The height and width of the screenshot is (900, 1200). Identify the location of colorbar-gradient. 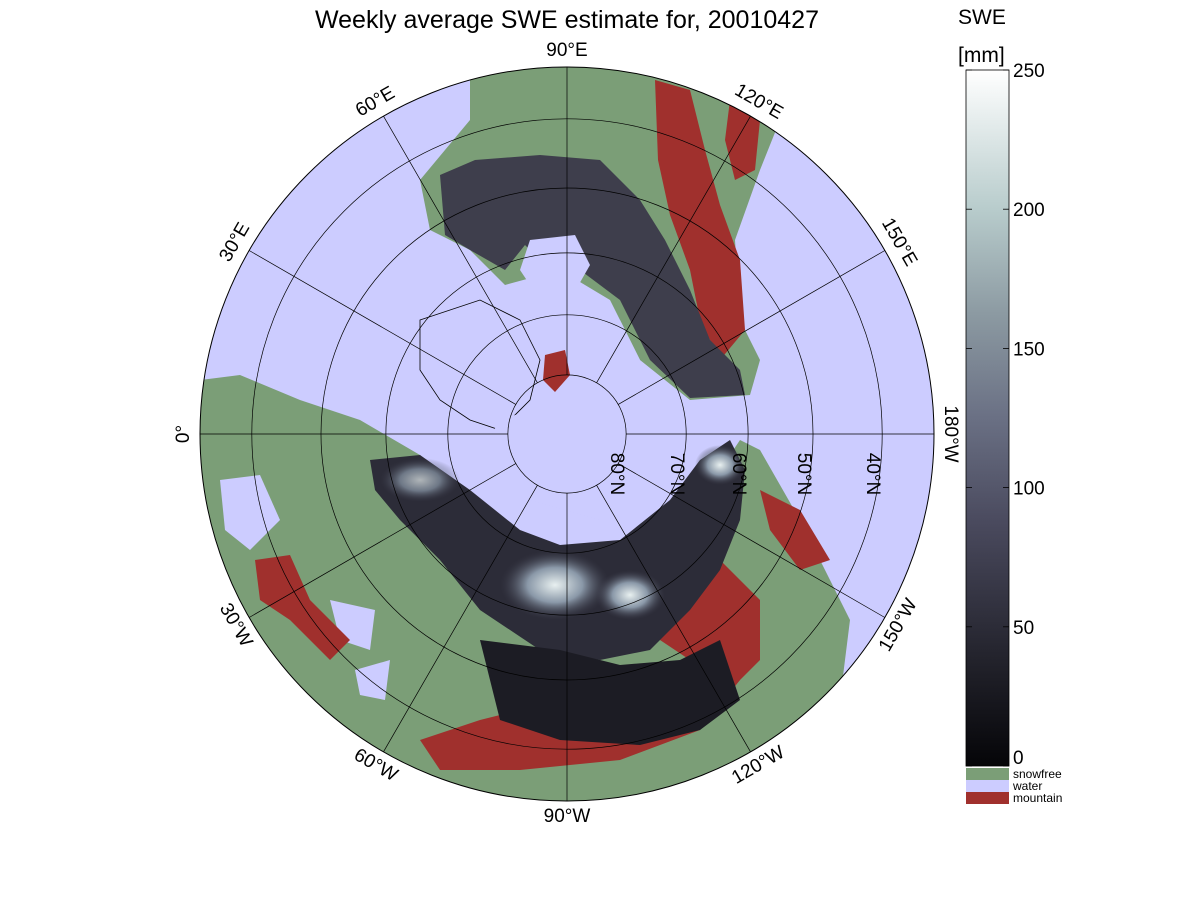
(987, 418).